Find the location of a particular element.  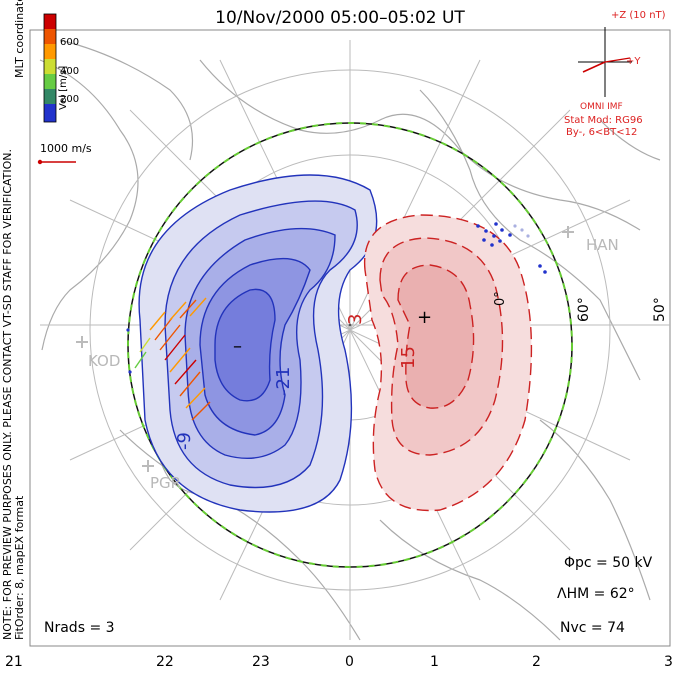

colorbar-tick-600: 600 is located at coordinates (70, 42).